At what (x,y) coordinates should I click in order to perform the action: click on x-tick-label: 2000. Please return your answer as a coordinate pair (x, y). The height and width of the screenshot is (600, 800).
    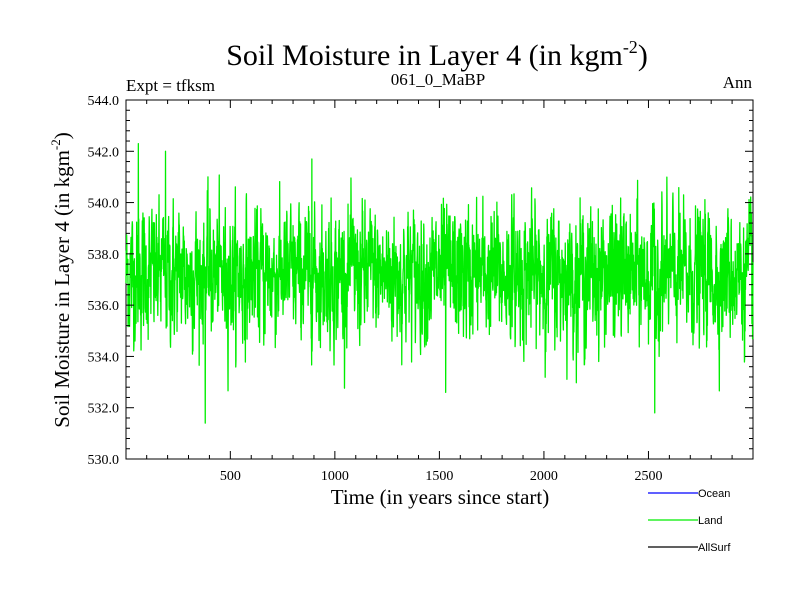
    Looking at the image, I should click on (544, 476).